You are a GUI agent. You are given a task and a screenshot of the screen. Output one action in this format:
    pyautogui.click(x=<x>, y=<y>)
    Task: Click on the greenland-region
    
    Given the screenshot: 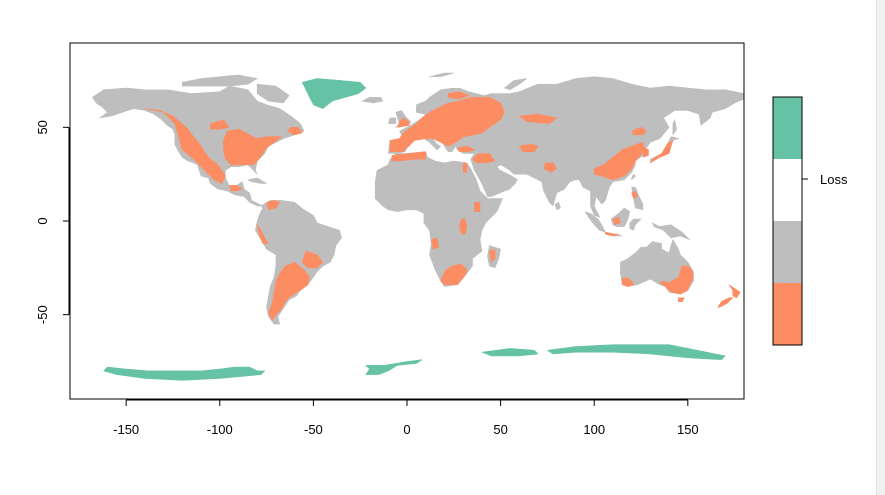 What is the action you would take?
    pyautogui.click(x=334, y=93)
    